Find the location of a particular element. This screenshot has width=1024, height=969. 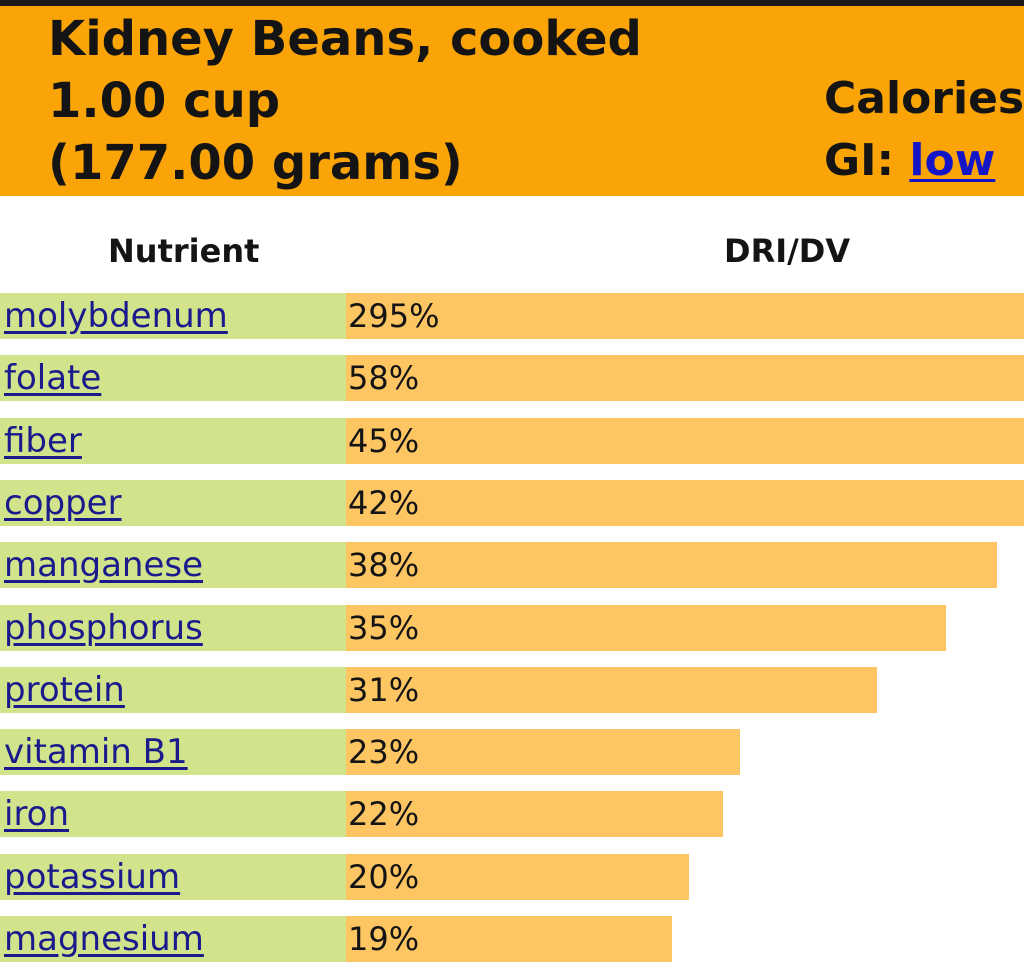

dri-percent: 58% is located at coordinates (384, 378).